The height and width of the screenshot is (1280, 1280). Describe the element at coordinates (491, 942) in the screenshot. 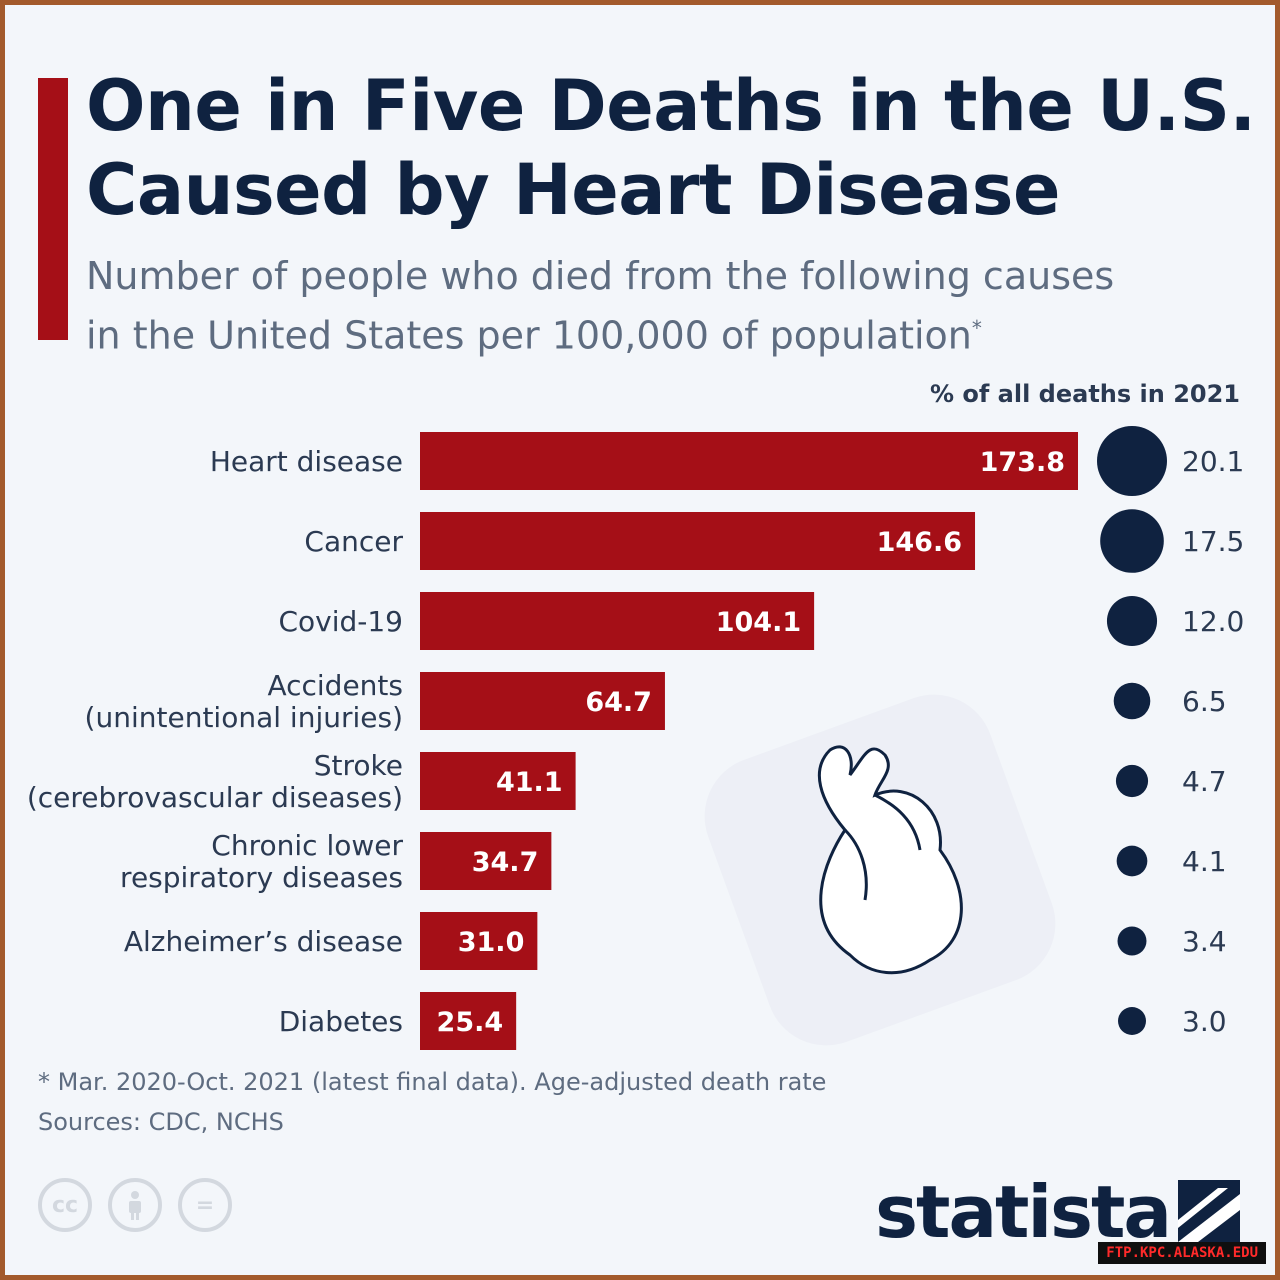

I see `bar-value-label: 31.0` at that location.